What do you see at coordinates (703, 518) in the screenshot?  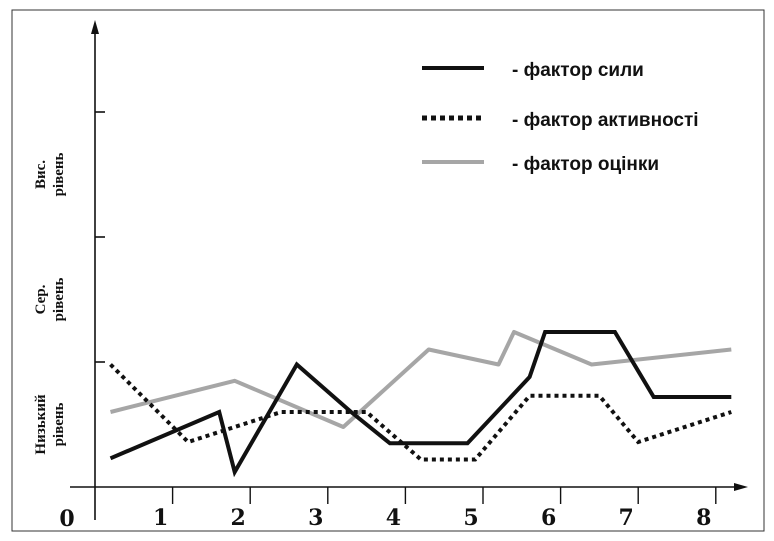 I see `x-tick-label: 8` at bounding box center [703, 518].